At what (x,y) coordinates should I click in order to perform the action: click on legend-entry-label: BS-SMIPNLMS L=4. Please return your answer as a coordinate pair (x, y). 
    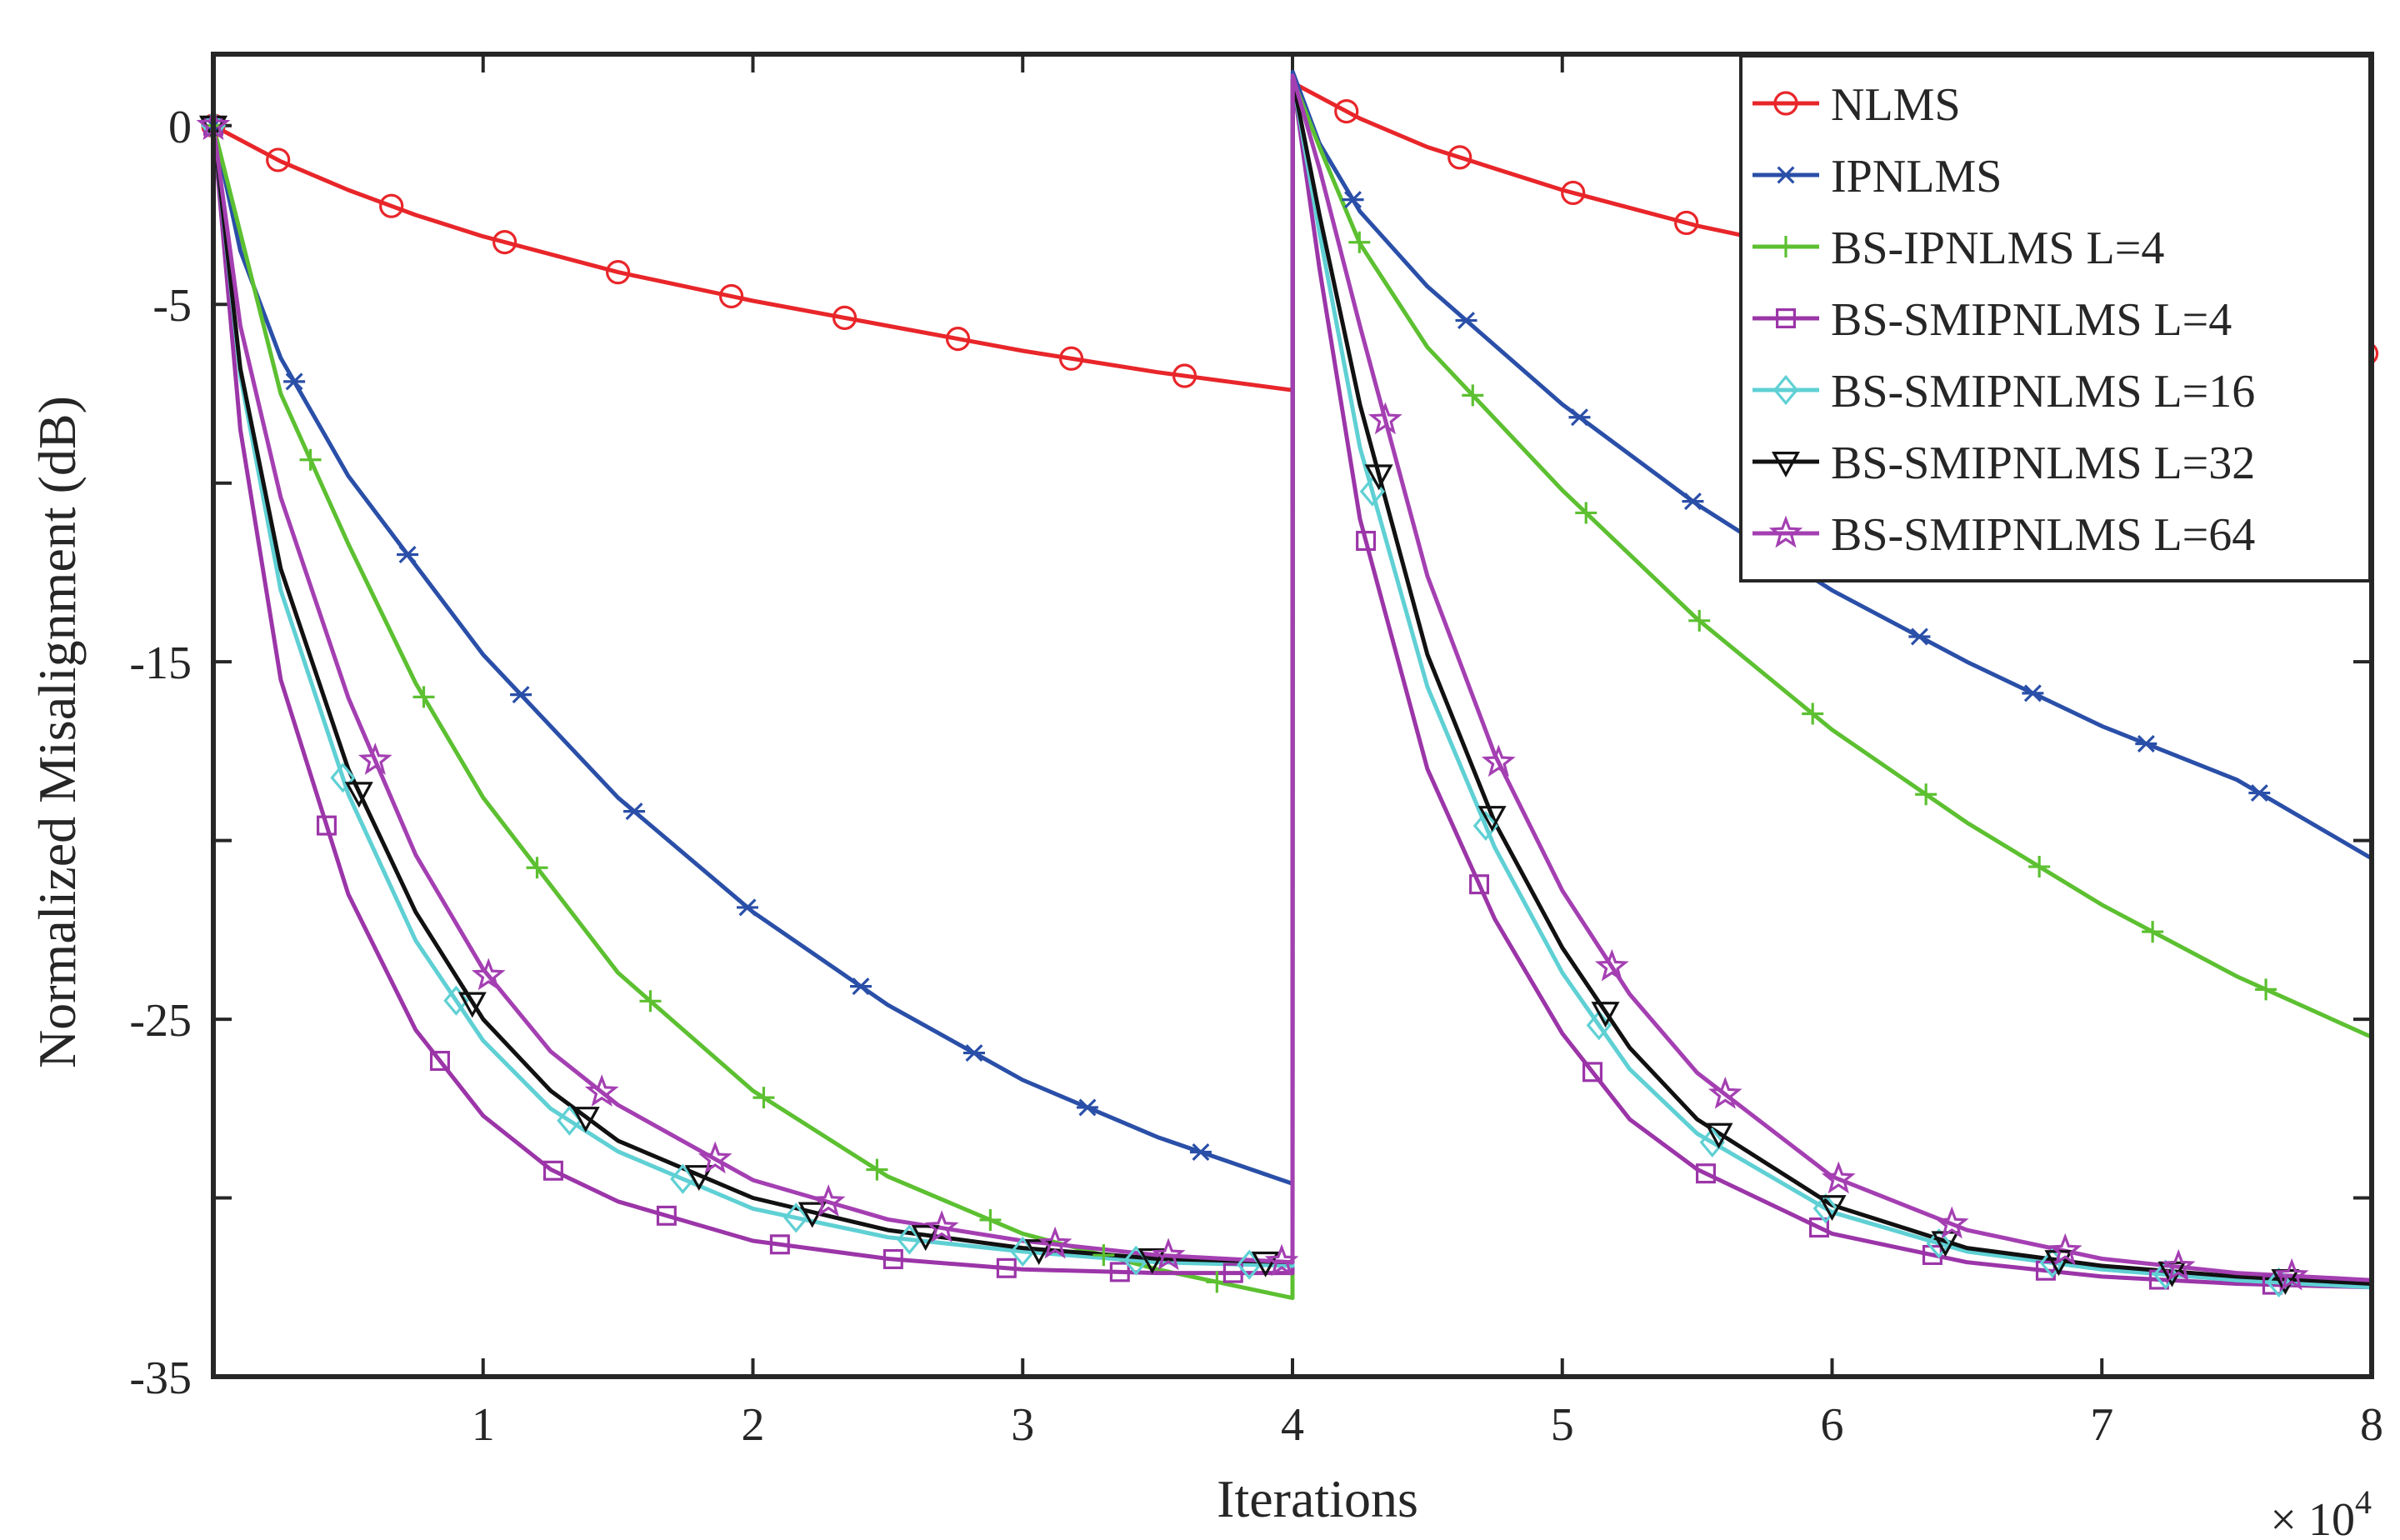
    Looking at the image, I should click on (2031, 320).